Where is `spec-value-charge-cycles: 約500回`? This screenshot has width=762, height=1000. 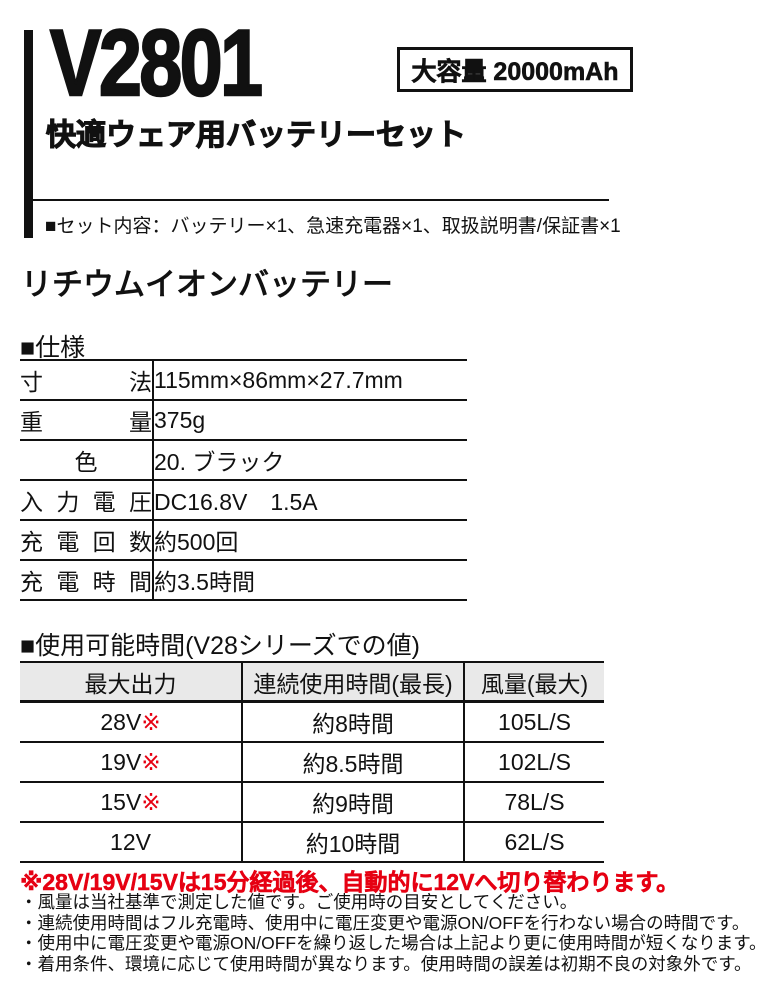 spec-value-charge-cycles: 約500回 is located at coordinates (310, 540).